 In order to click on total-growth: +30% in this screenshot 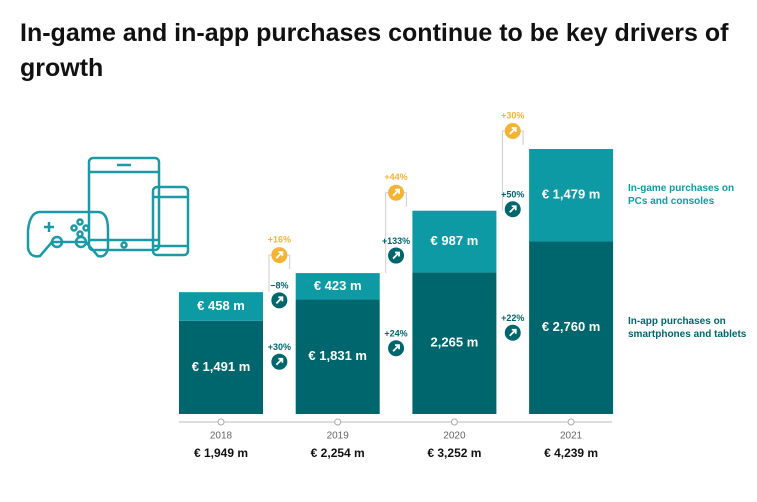, I will do `click(512, 115)`.